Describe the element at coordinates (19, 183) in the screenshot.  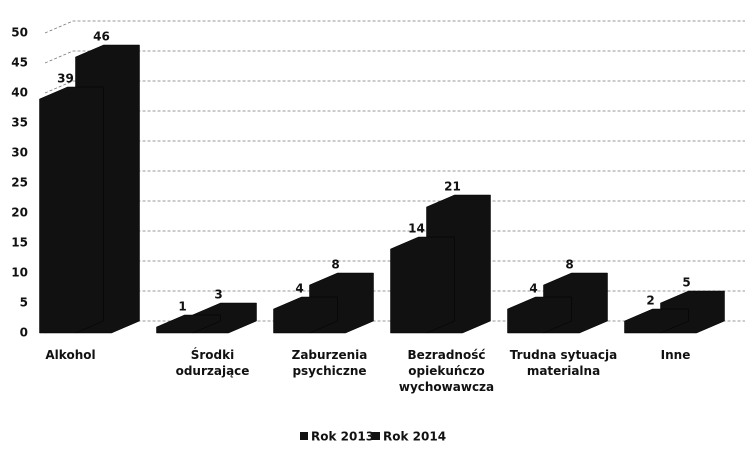
I see `y-tick-label: 25` at that location.